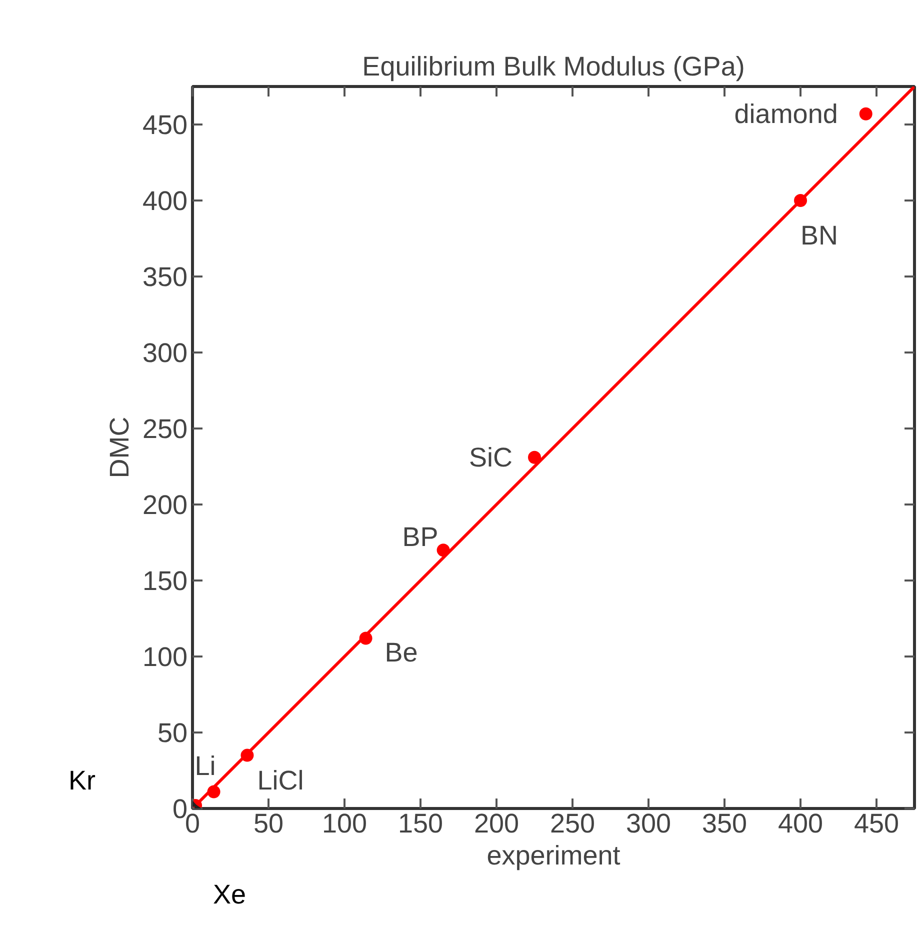  I want to click on y-tick-label: 300, so click(165, 353).